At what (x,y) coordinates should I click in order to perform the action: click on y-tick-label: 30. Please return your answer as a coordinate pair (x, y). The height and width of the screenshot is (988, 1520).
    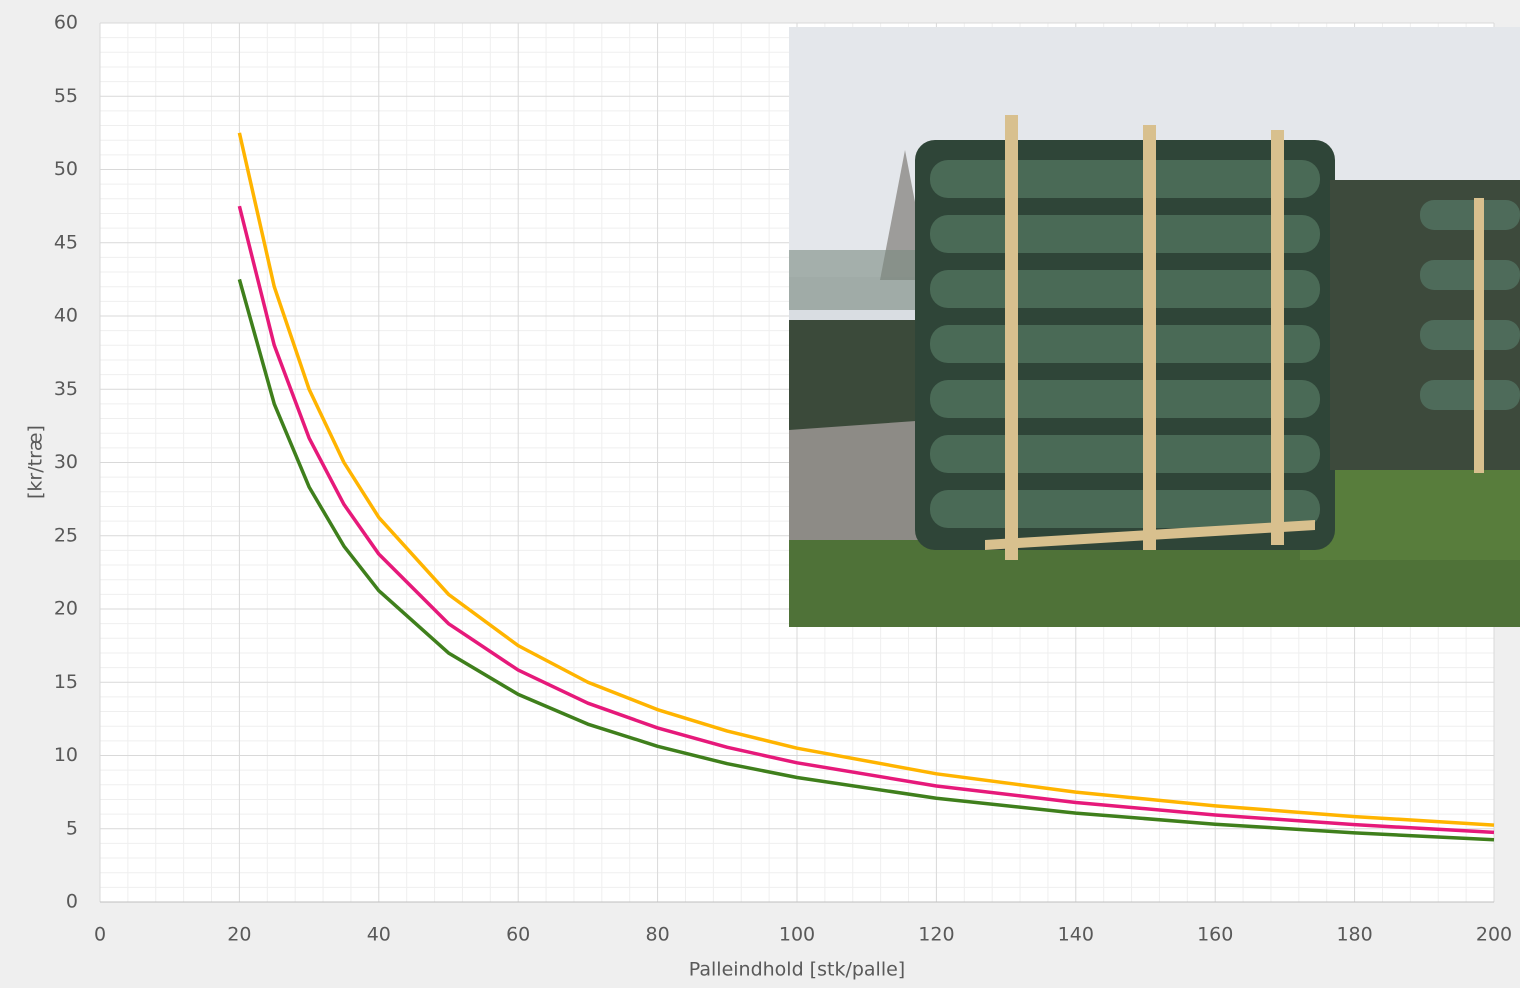
    Looking at the image, I should click on (66, 462).